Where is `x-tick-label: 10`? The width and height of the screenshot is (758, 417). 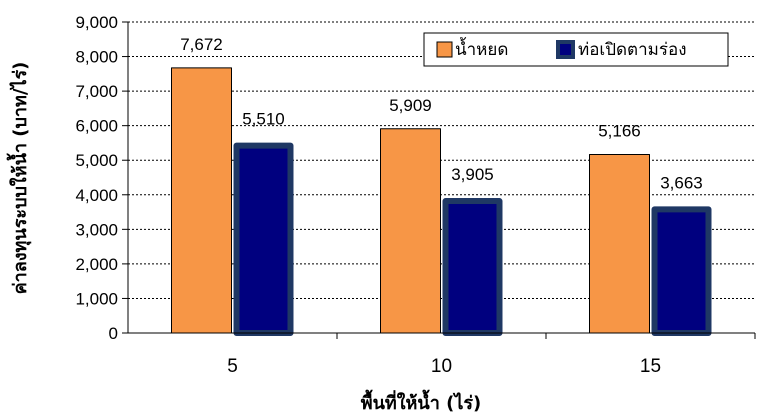 x-tick-label: 10 is located at coordinates (441, 366).